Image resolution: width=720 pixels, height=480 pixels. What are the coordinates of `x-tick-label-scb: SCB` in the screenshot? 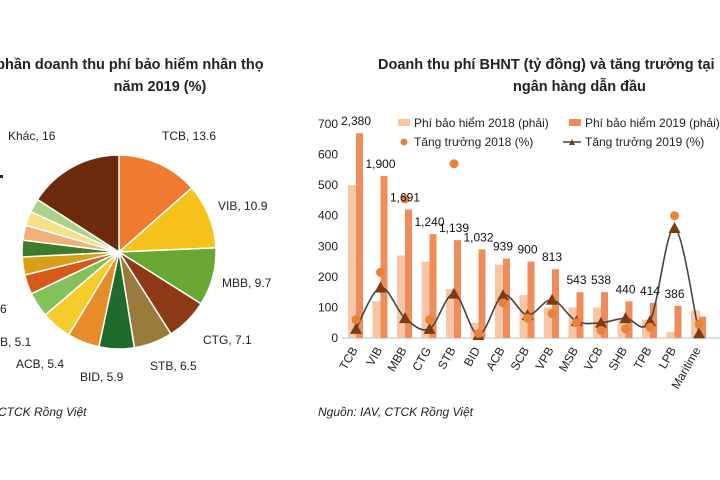 It's located at (520, 359).